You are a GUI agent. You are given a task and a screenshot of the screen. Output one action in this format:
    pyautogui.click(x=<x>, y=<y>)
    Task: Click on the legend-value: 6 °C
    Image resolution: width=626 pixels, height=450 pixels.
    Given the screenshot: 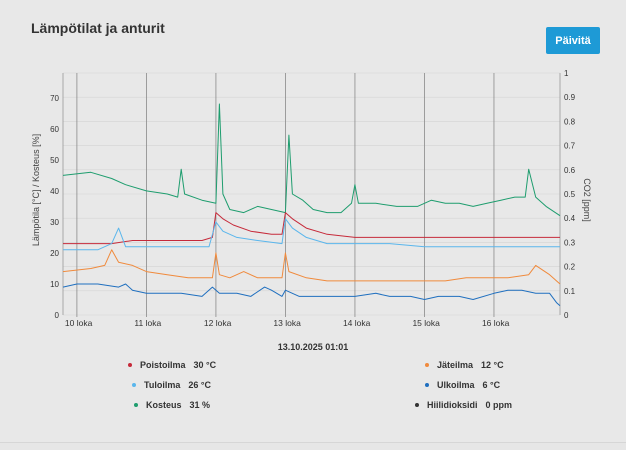 What is the action you would take?
    pyautogui.click(x=491, y=385)
    